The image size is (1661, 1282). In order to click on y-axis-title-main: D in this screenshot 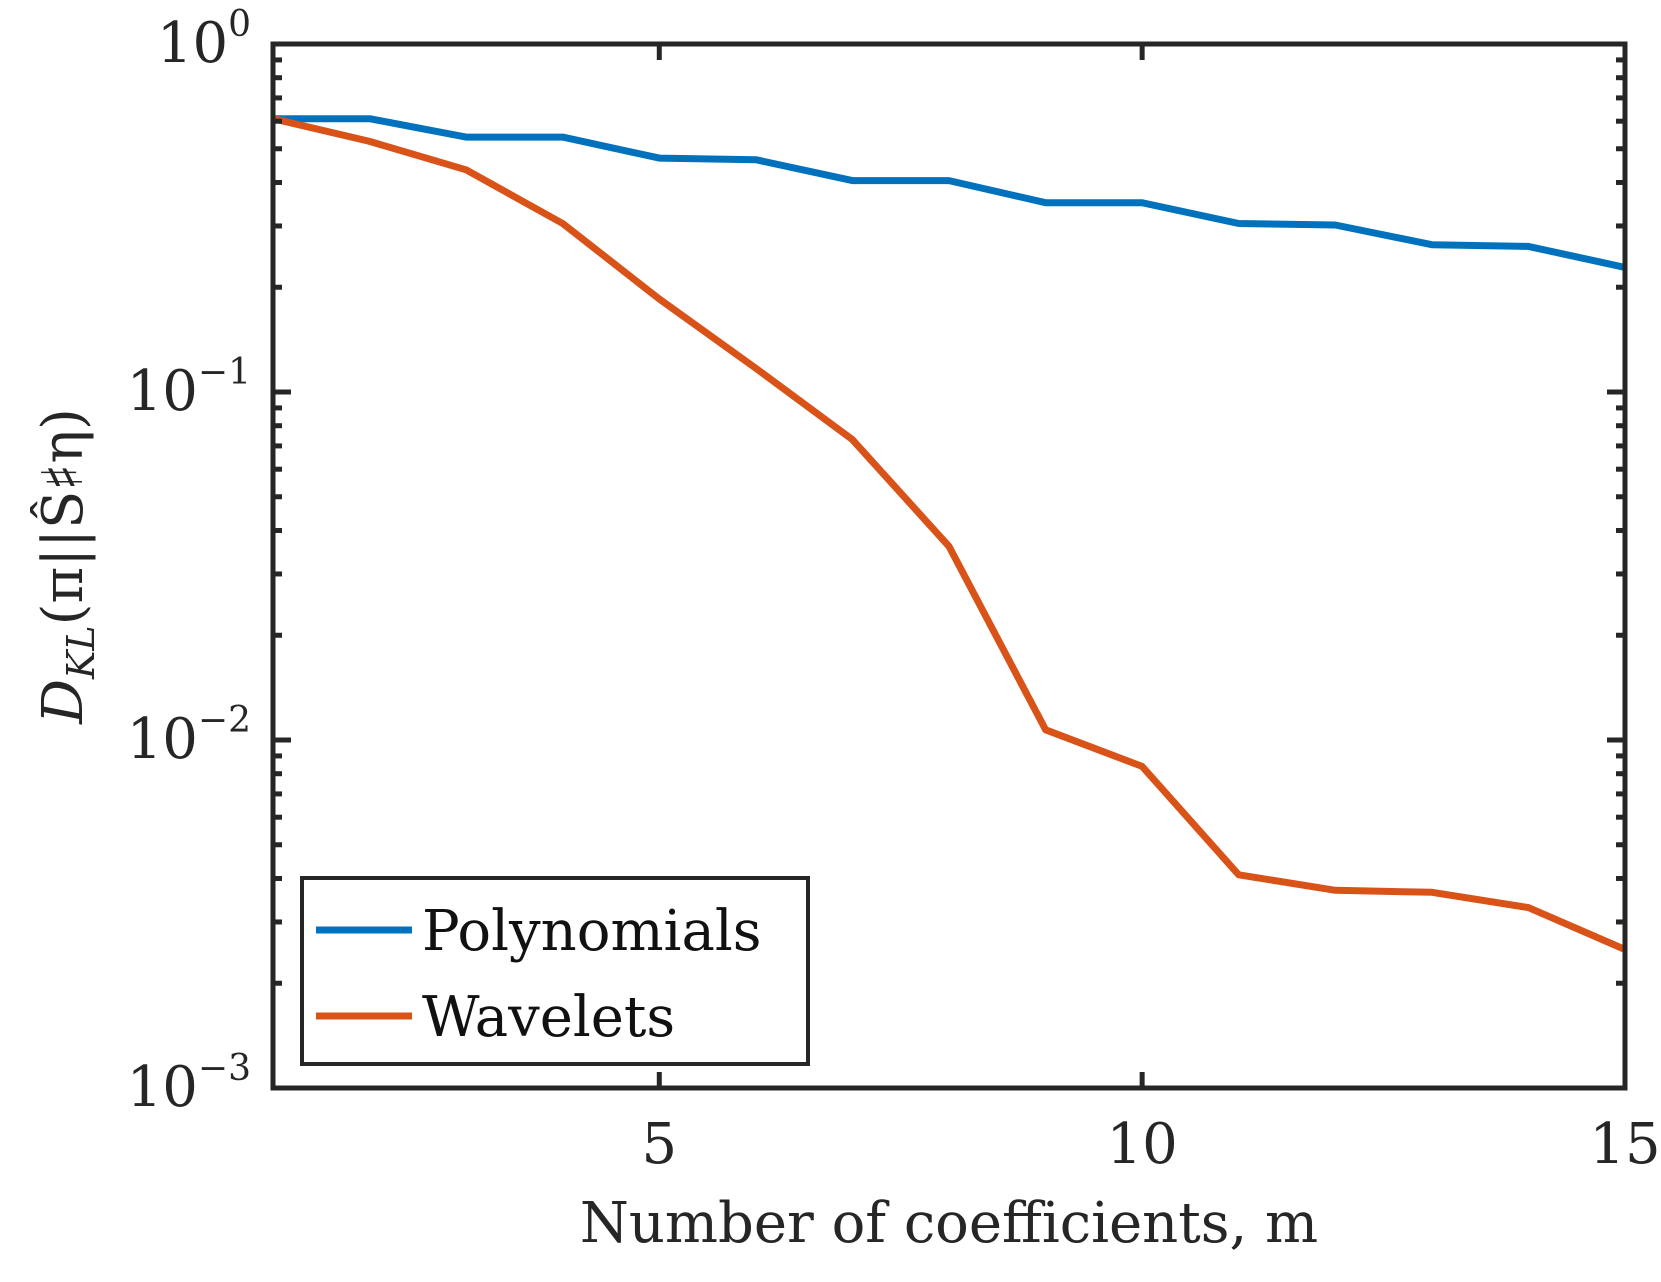, I will do `click(63, 702)`.